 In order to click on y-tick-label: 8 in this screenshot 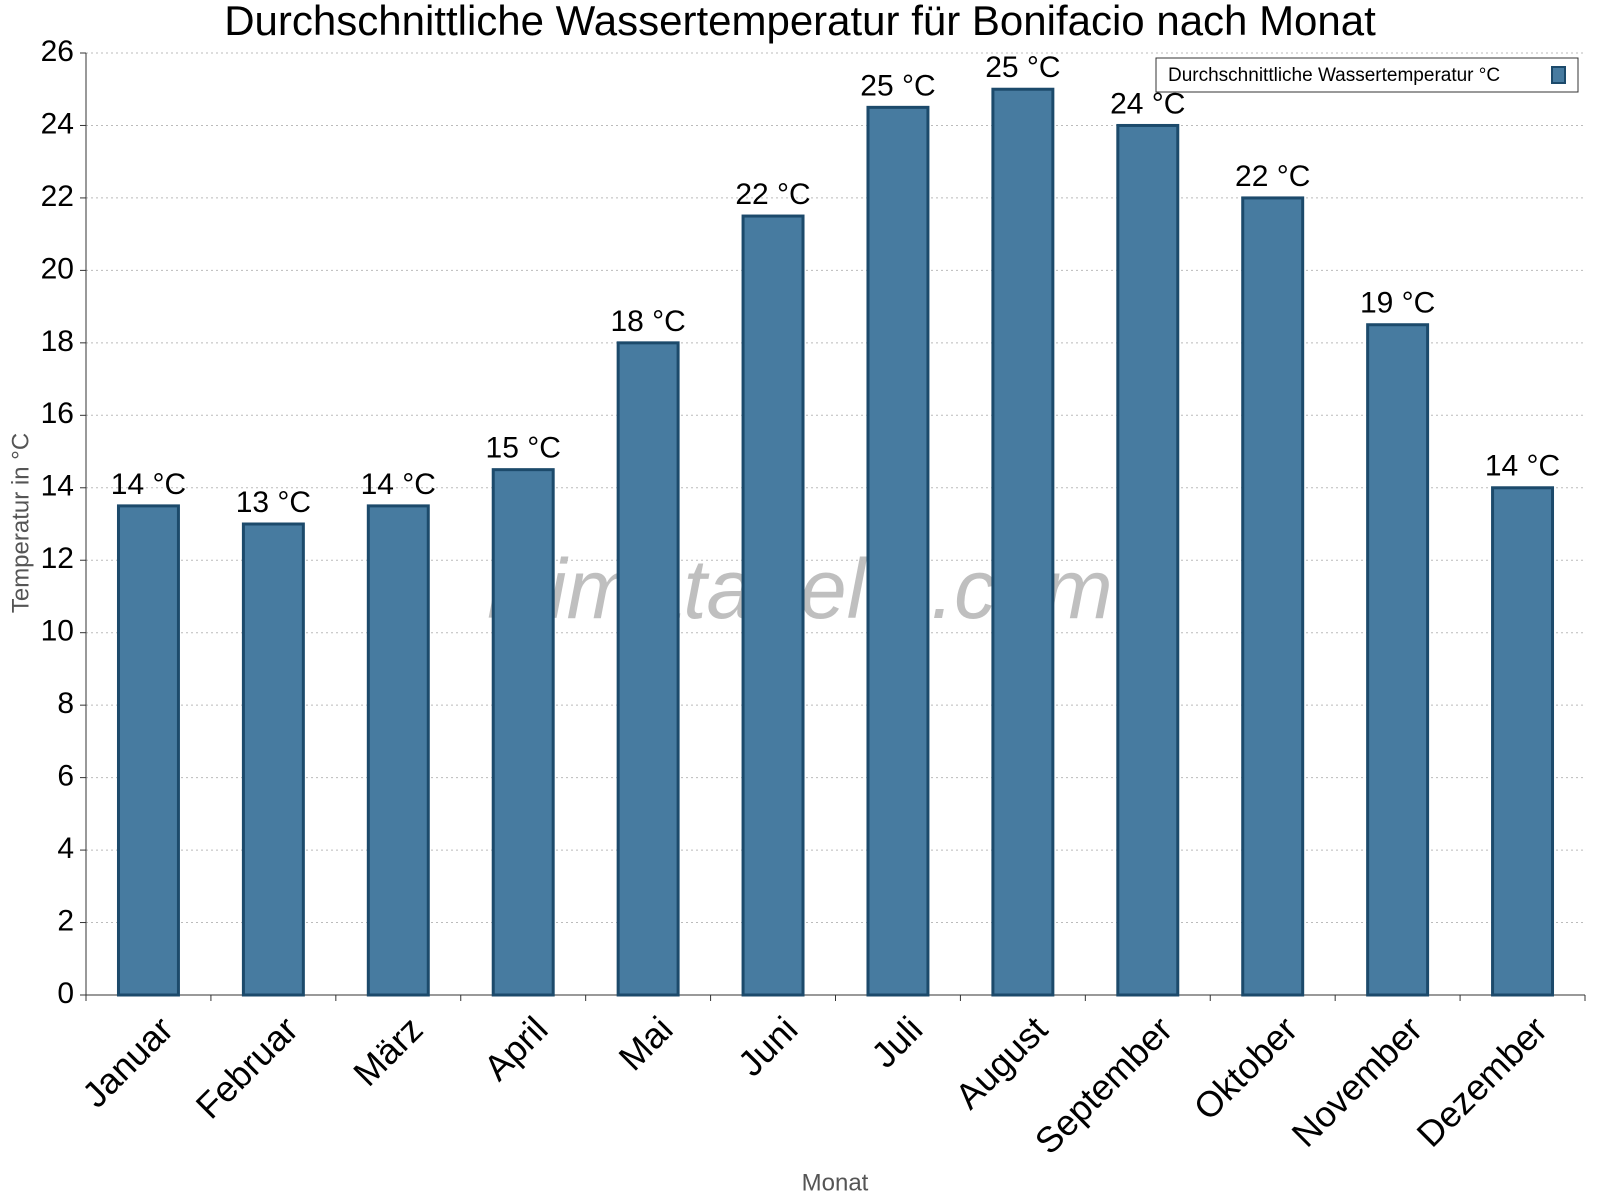, I will do `click(65, 703)`.